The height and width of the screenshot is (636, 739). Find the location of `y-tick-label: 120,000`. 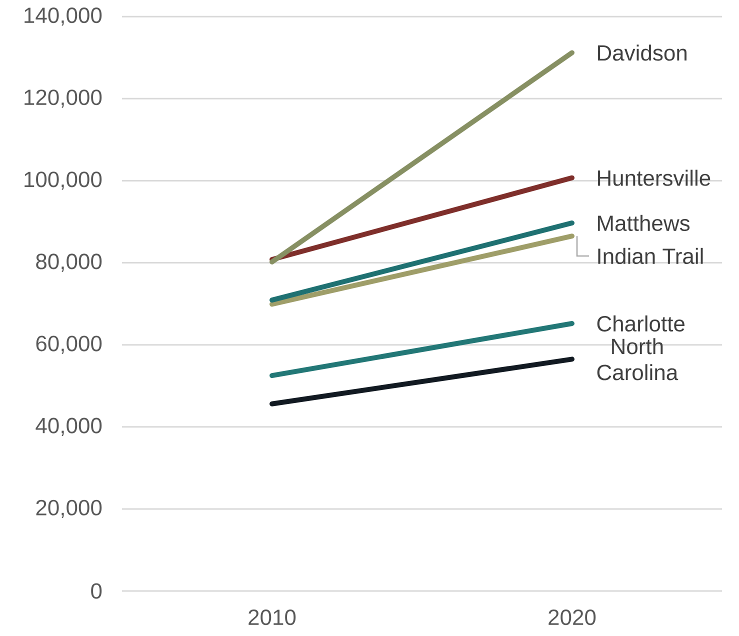

y-tick-label: 120,000 is located at coordinates (63, 99).